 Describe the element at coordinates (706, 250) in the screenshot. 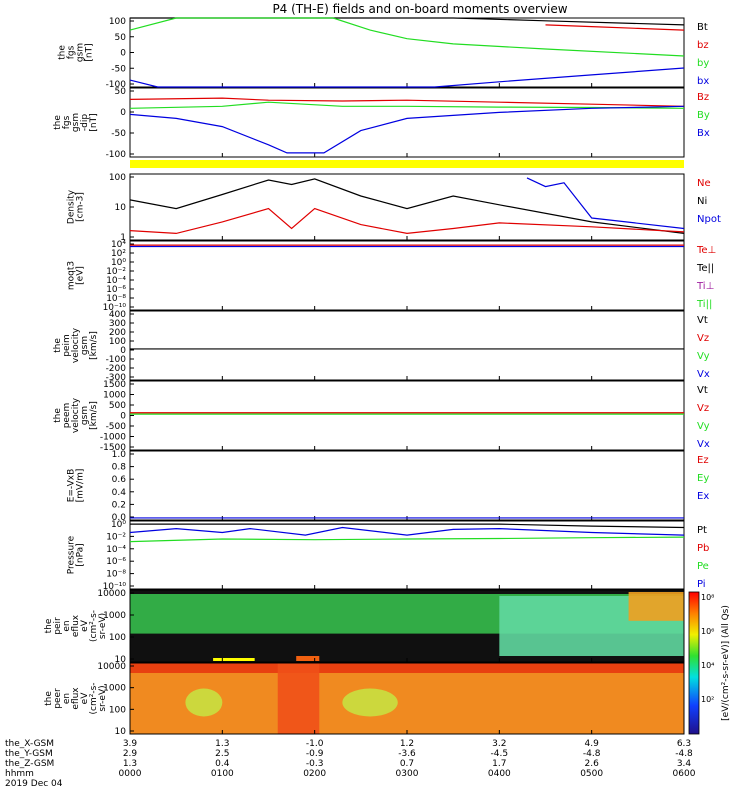

I see `legend-entry: Te⊥` at that location.